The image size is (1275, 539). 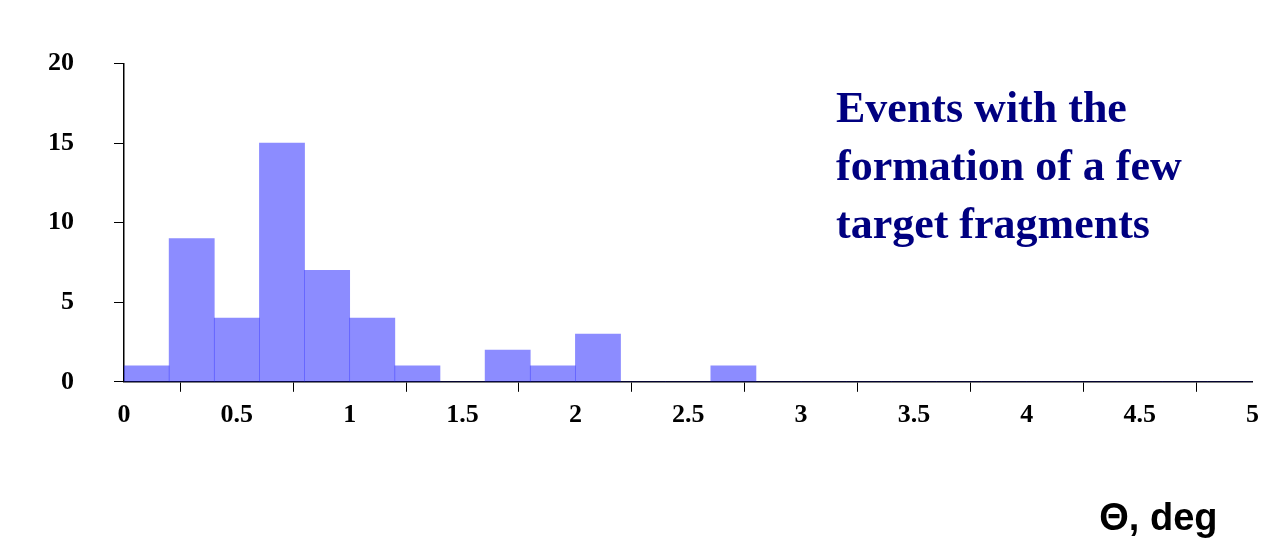 What do you see at coordinates (61, 141) in the screenshot?
I see `y-tick-label: 15` at bounding box center [61, 141].